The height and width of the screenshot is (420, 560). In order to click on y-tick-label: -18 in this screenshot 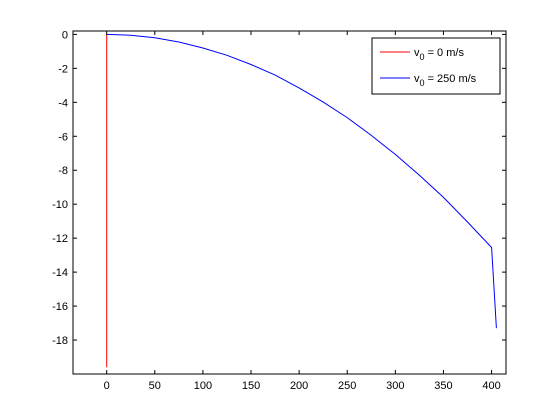, I will do `click(60, 341)`.